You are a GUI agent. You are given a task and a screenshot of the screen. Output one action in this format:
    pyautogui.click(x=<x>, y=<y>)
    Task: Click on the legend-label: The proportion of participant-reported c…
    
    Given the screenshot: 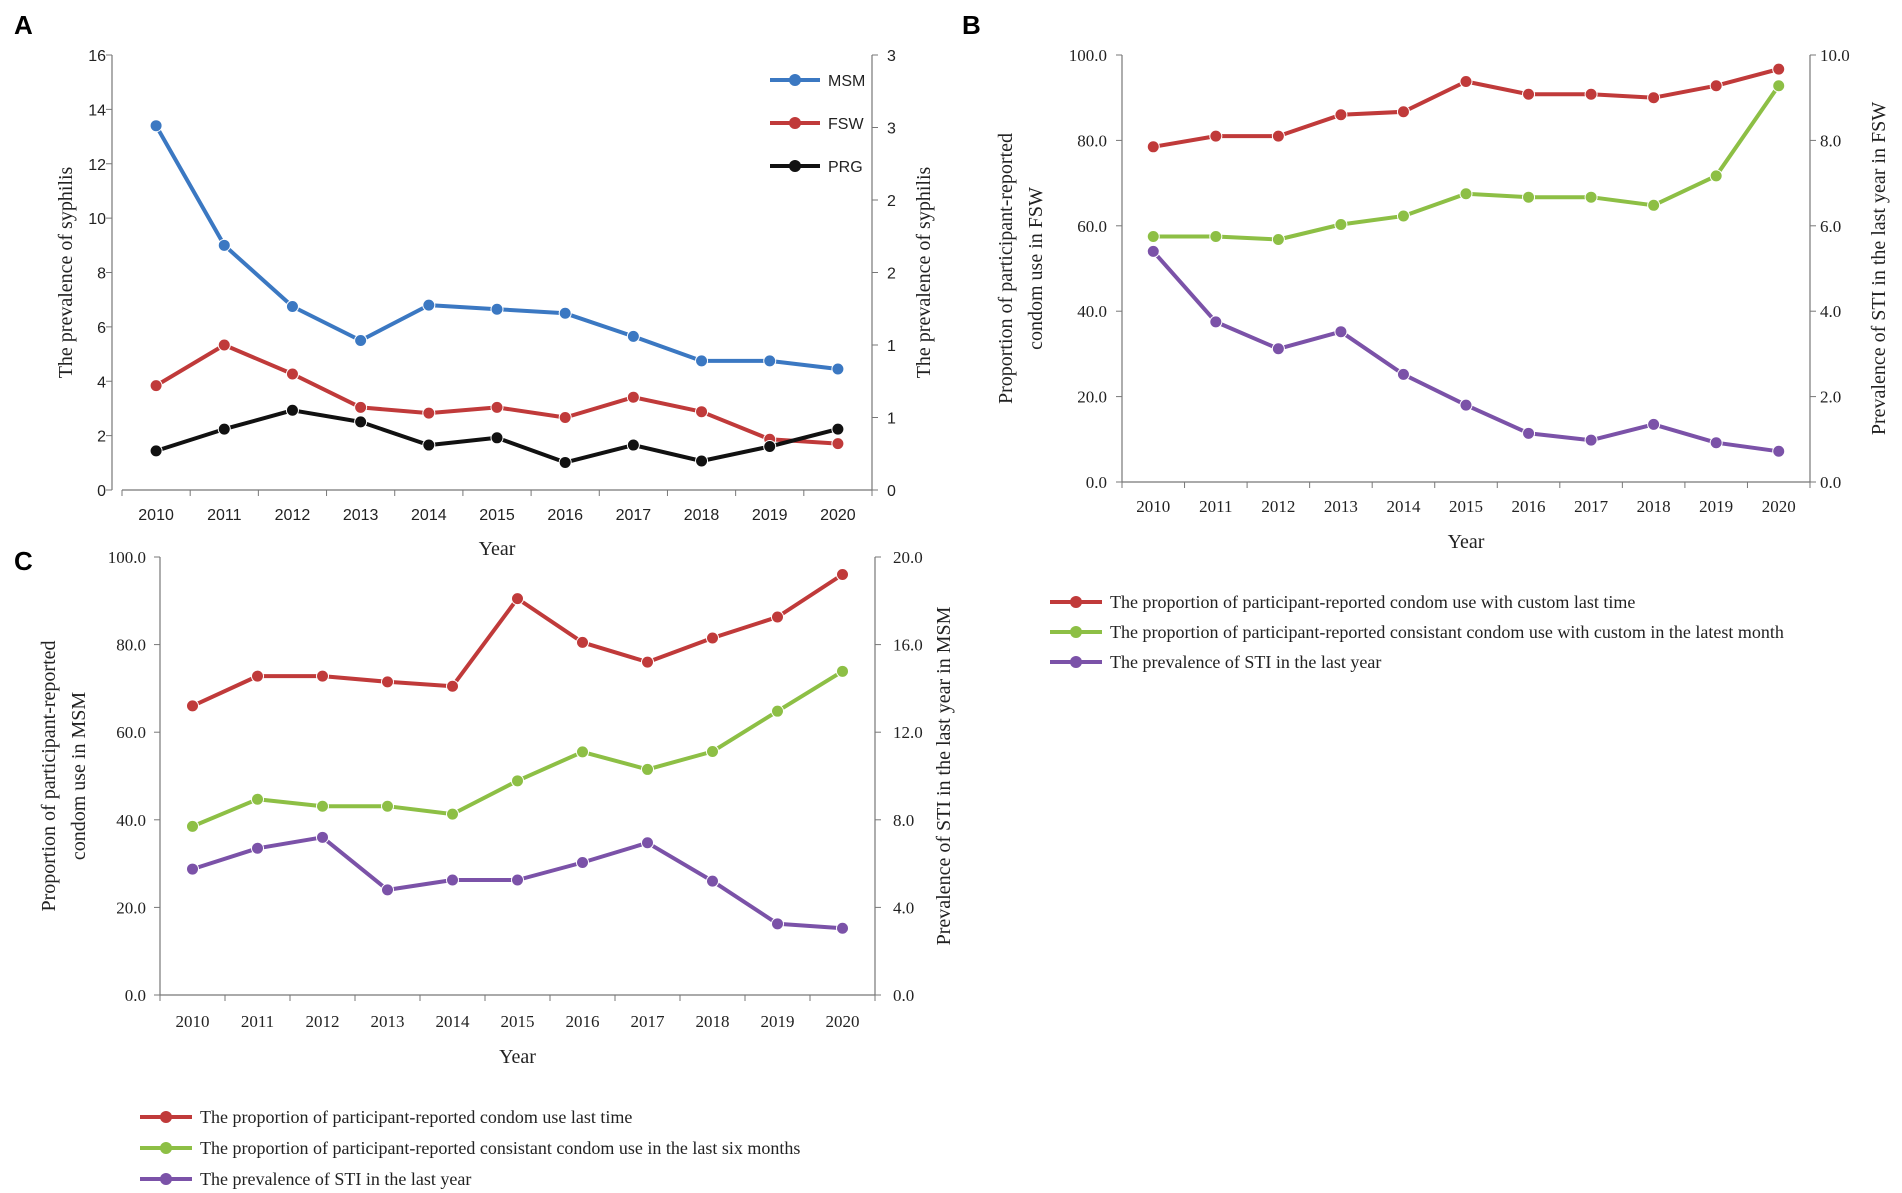 What is the action you would take?
    pyautogui.click(x=1447, y=632)
    